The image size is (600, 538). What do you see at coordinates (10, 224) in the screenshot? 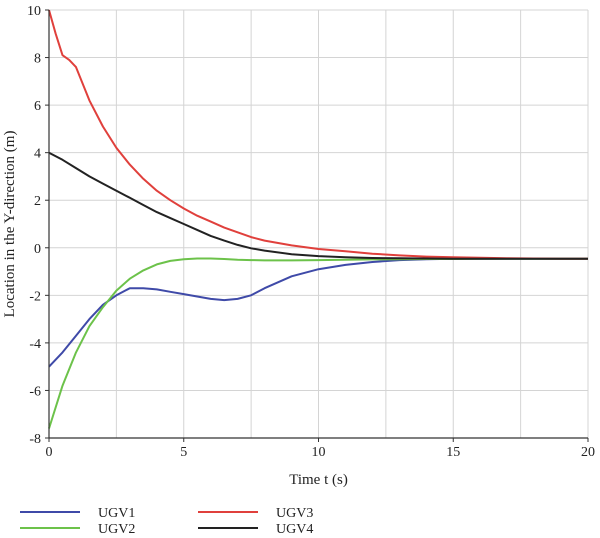
I see `y-axis-title: Location in the Y-direction (m)` at bounding box center [10, 224].